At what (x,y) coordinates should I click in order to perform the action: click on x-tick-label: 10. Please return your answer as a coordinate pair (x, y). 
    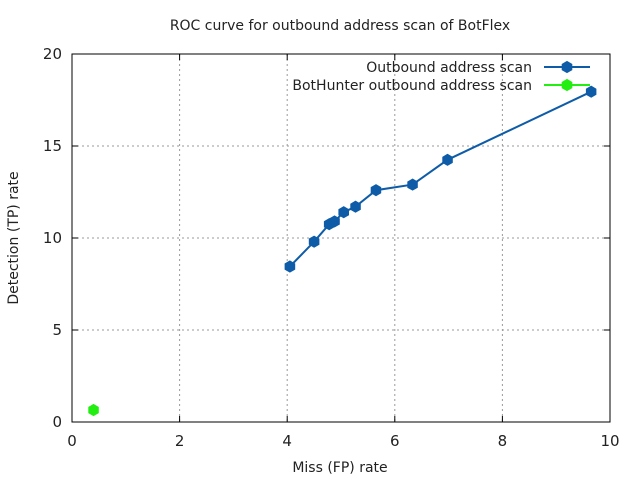
    Looking at the image, I should click on (609, 441).